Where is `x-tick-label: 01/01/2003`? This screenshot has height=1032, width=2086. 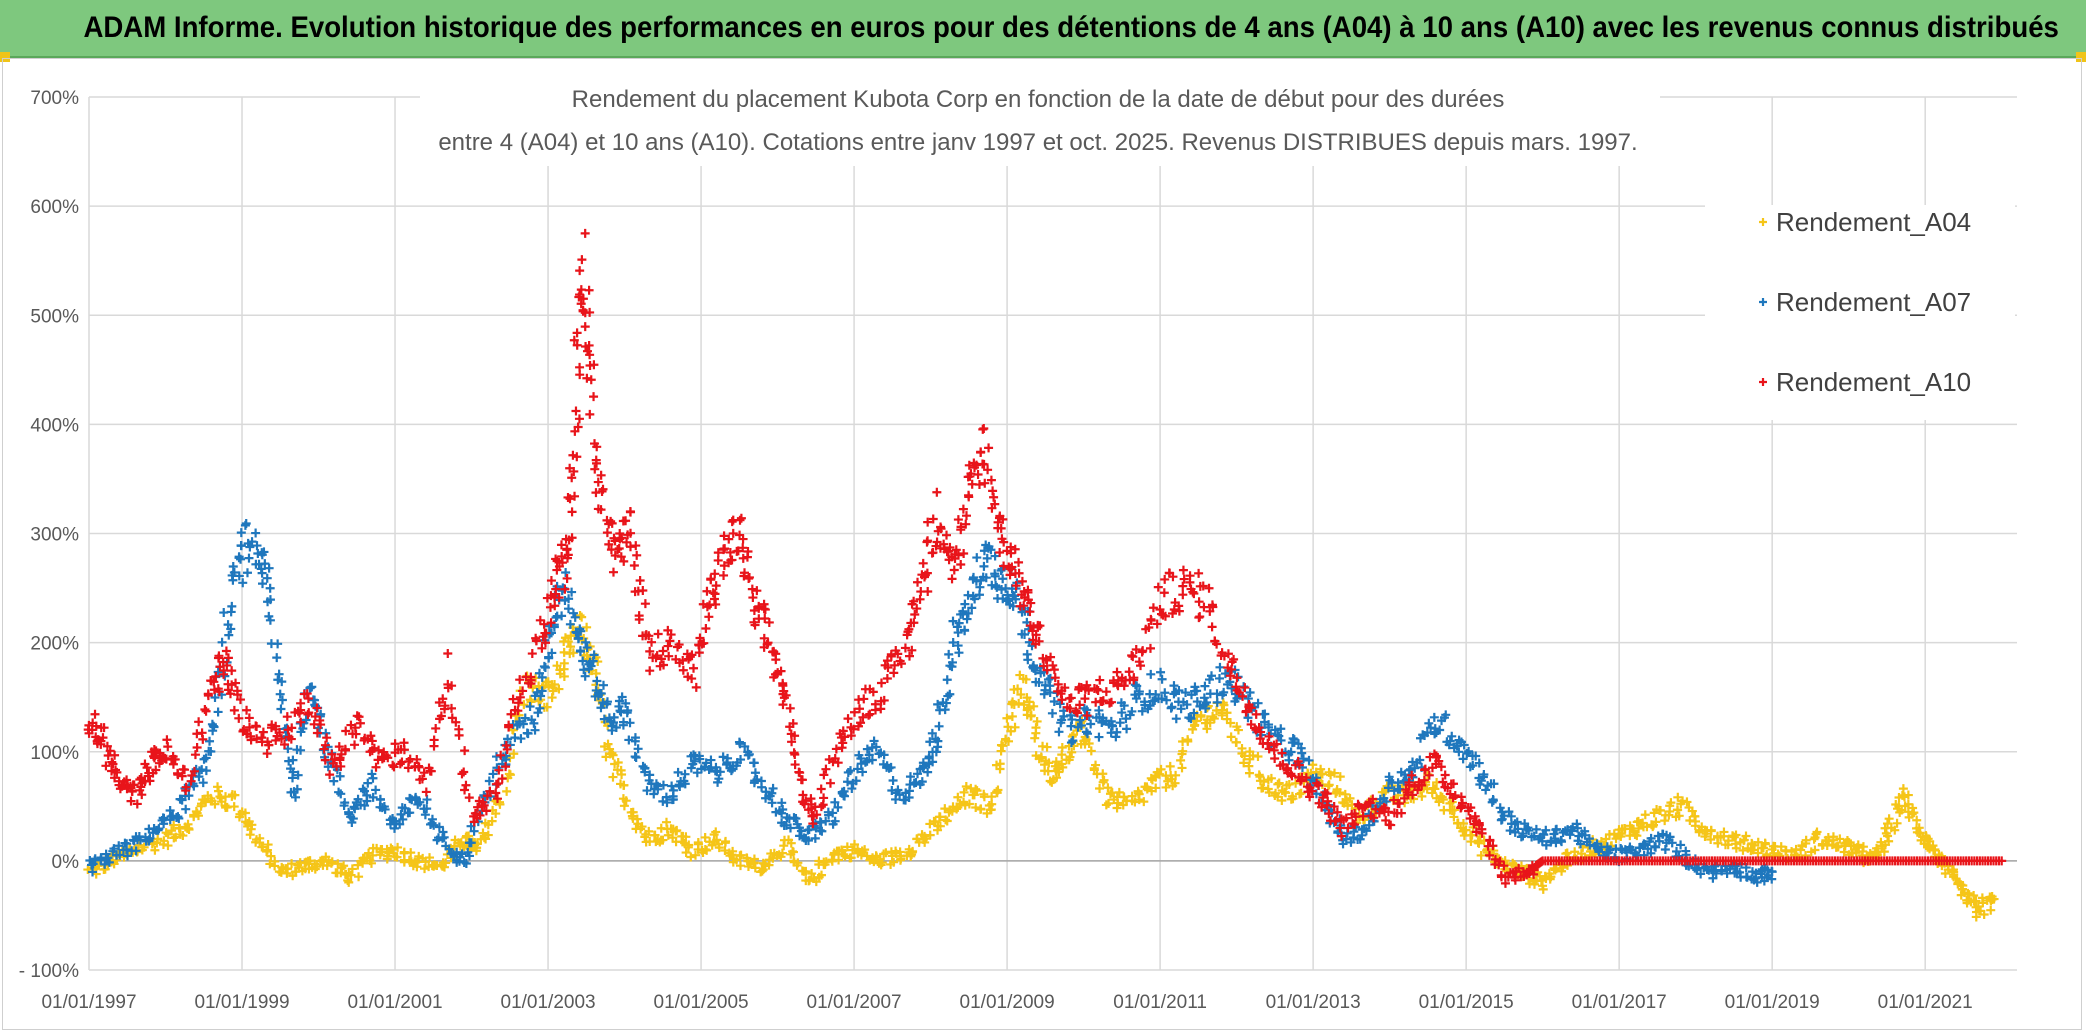
x-tick-label: 01/01/2003 is located at coordinates (548, 1002).